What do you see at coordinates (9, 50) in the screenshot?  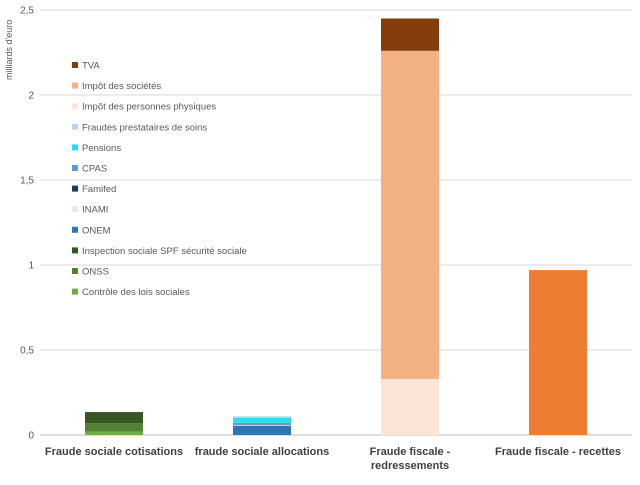 I see `y-axis-label: milliards d'euro` at bounding box center [9, 50].